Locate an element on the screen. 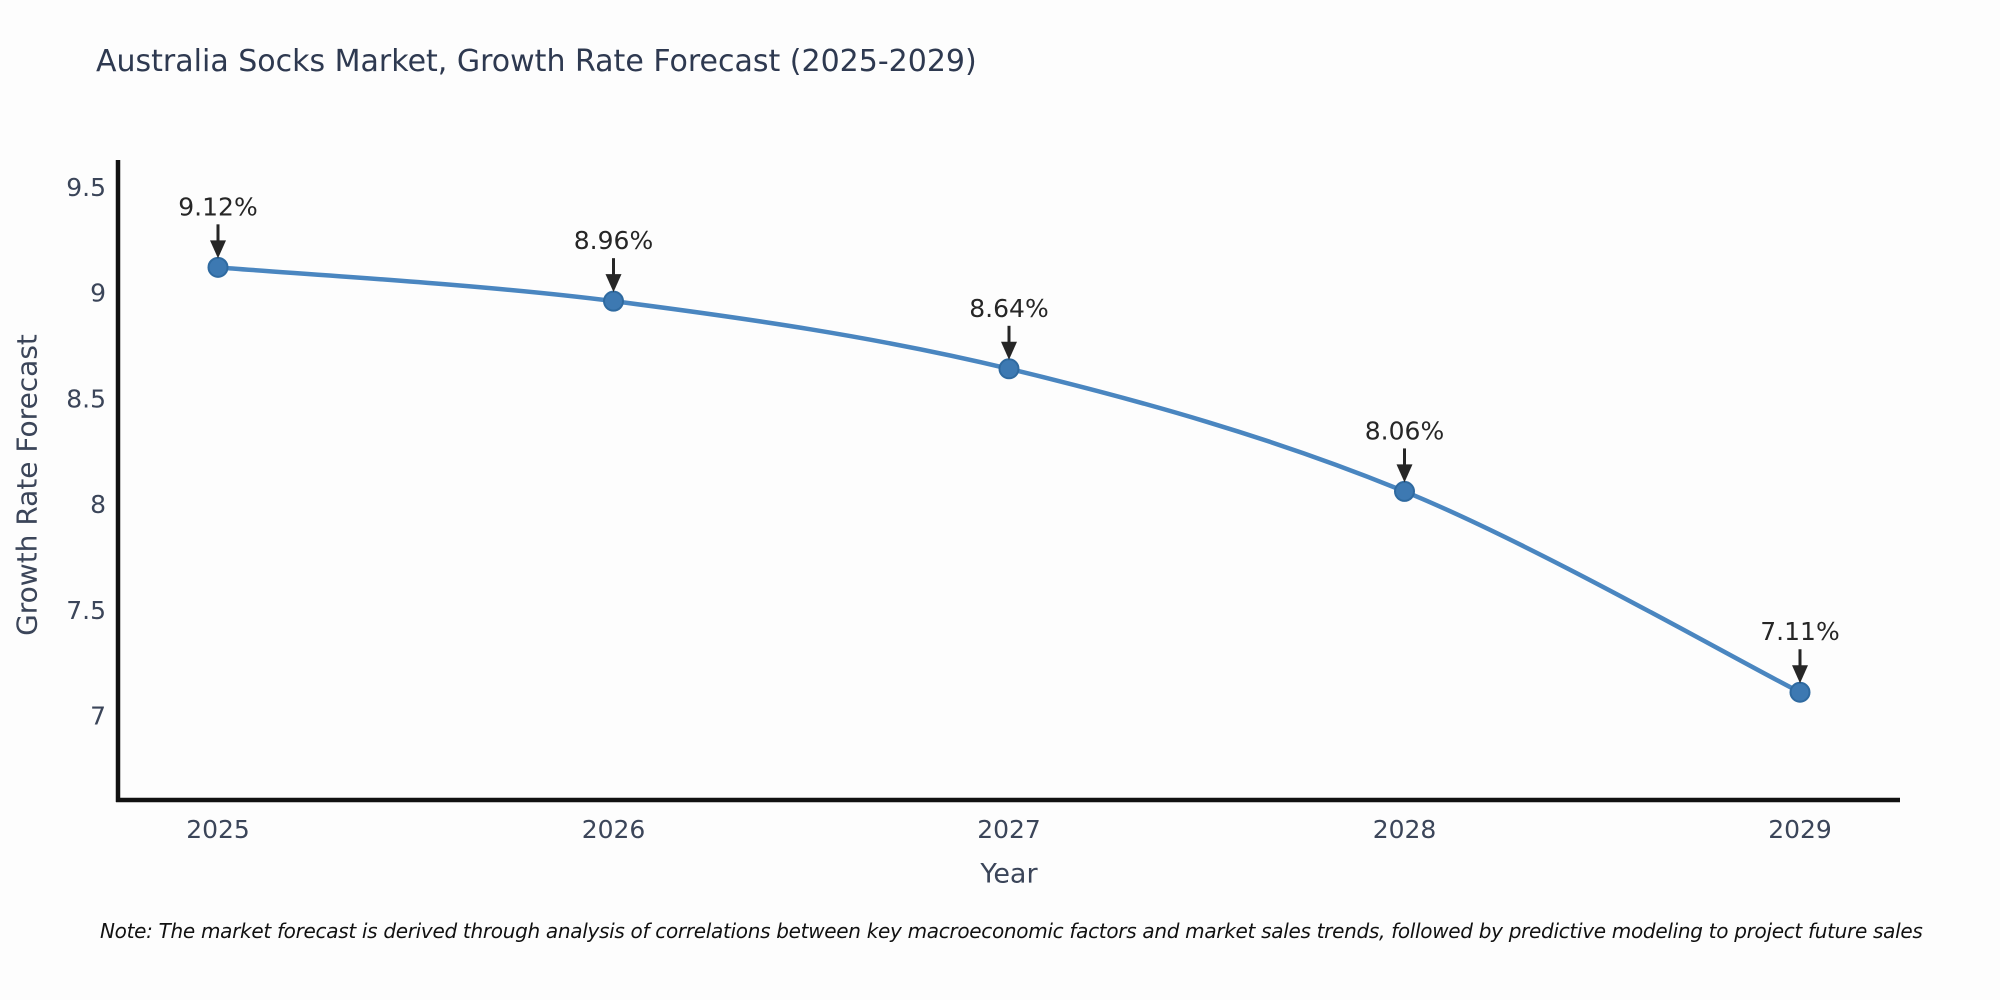 The image size is (2000, 1000). x-axis-label: Year is located at coordinates (1009, 874).